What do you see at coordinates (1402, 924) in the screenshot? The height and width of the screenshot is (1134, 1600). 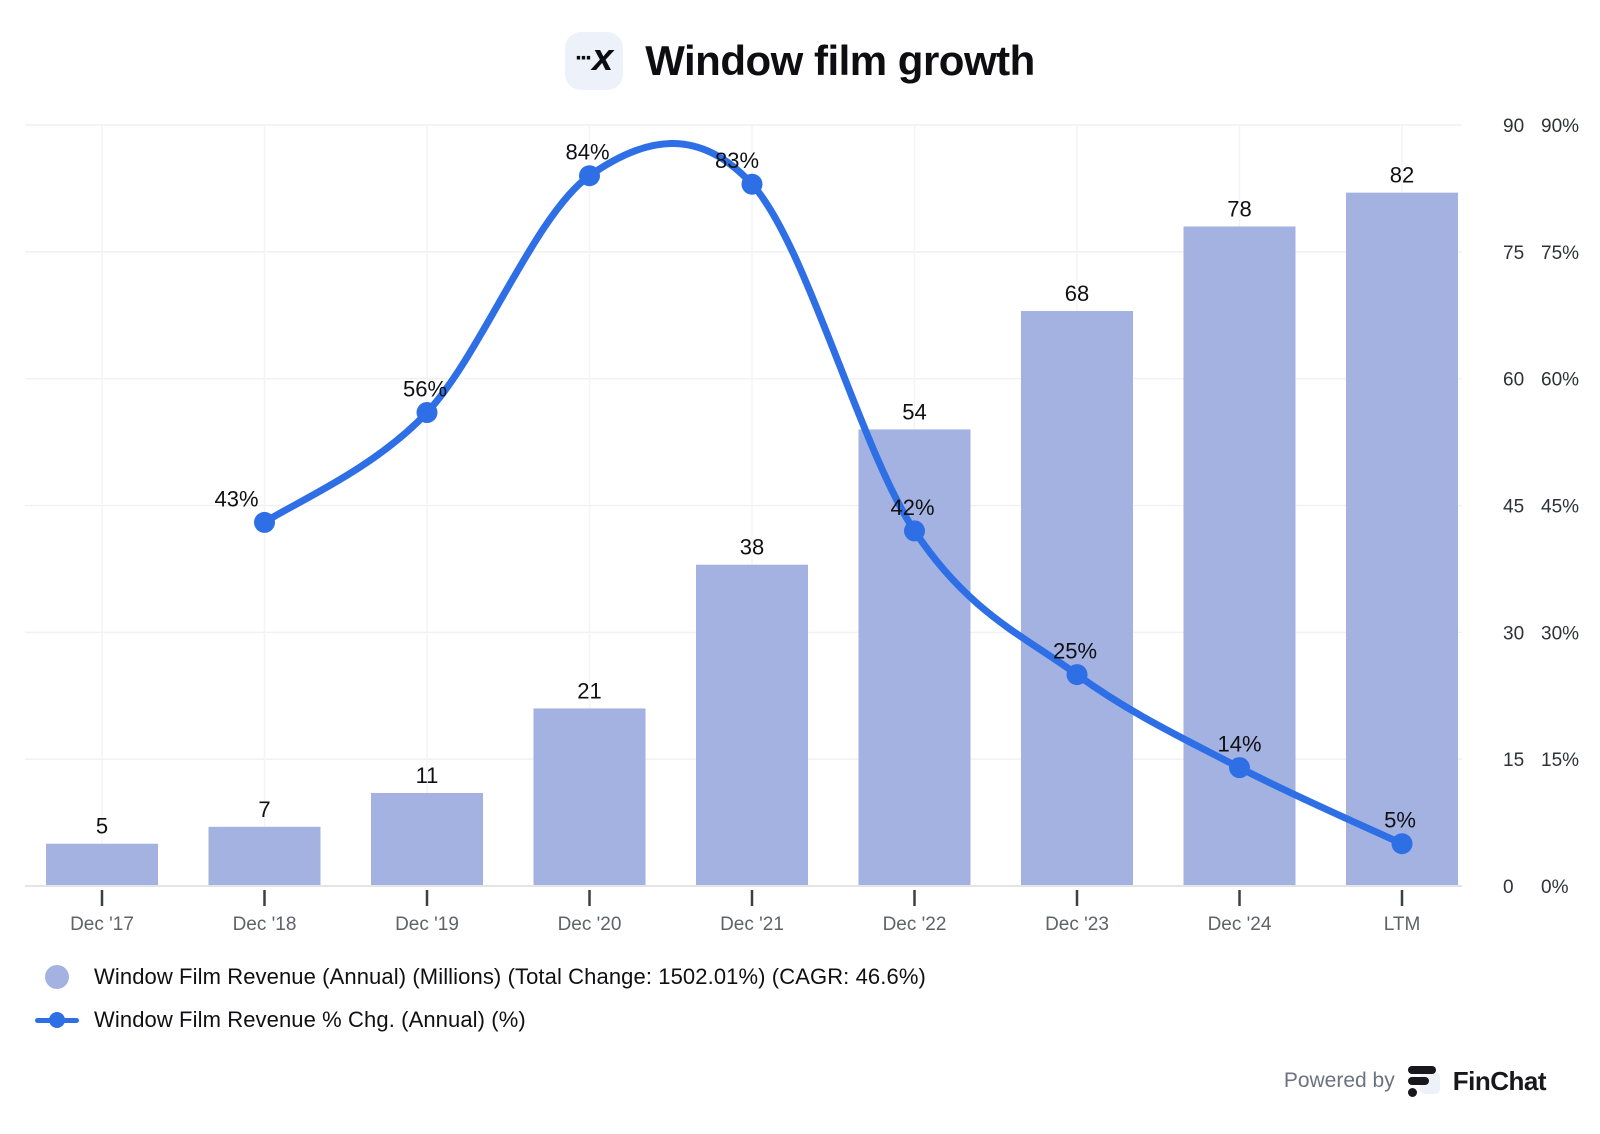 I see `x-axis-label: LTM` at bounding box center [1402, 924].